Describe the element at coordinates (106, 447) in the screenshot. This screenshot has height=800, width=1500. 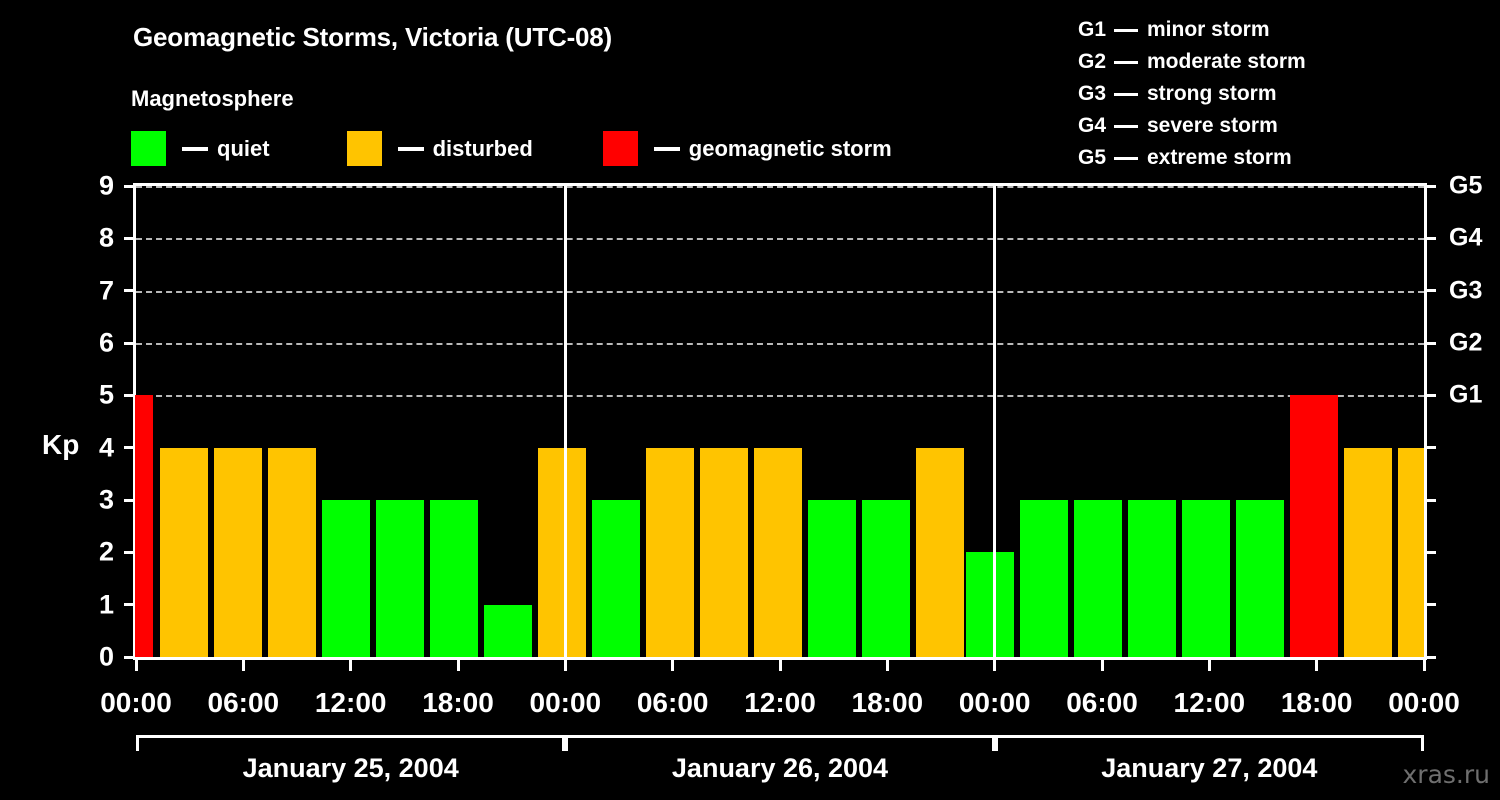
I see `y-axis-tick-label: 4` at that location.